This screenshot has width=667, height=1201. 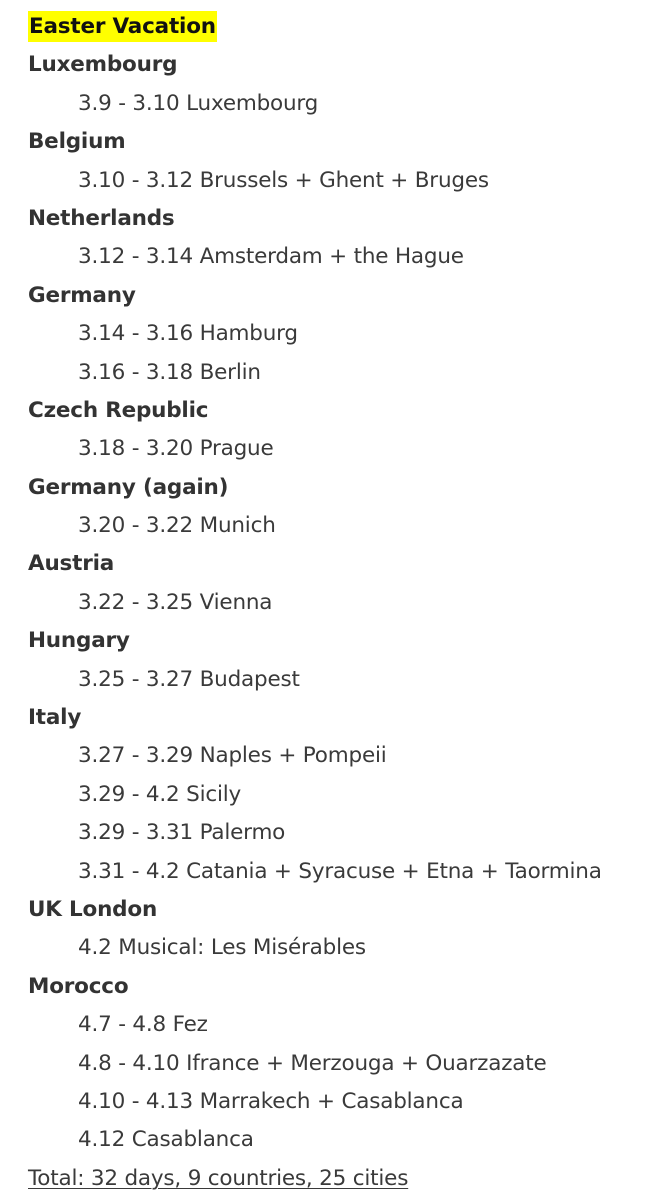 I want to click on total-summary: Total: 32 days, 9 countries, 25 cities, so click(x=333, y=1179).